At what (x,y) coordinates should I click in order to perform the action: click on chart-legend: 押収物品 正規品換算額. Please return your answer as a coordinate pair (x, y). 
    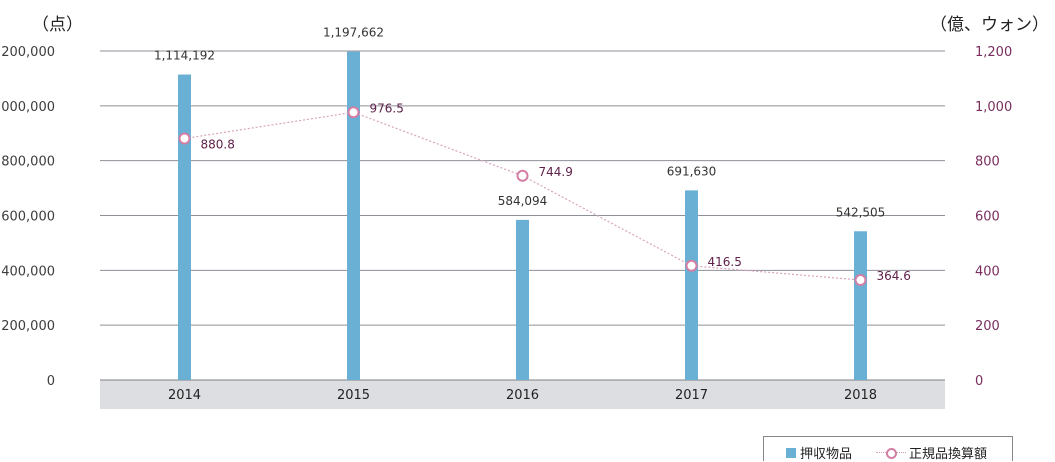
    Looking at the image, I should click on (888, 449).